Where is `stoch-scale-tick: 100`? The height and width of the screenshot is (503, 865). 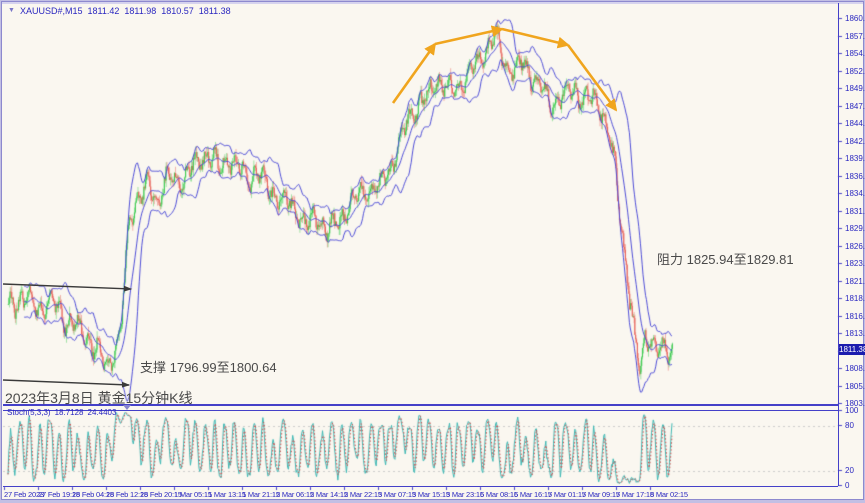 stoch-scale-tick: 100 is located at coordinates (852, 410).